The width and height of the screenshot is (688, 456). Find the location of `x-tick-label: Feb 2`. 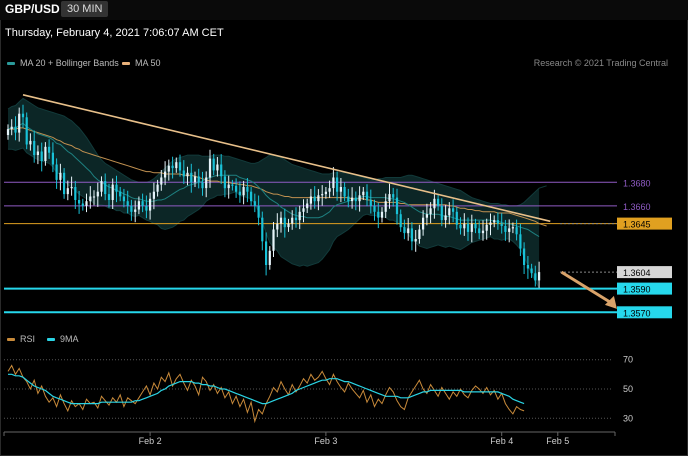

x-tick-label: Feb 2 is located at coordinates (150, 441).